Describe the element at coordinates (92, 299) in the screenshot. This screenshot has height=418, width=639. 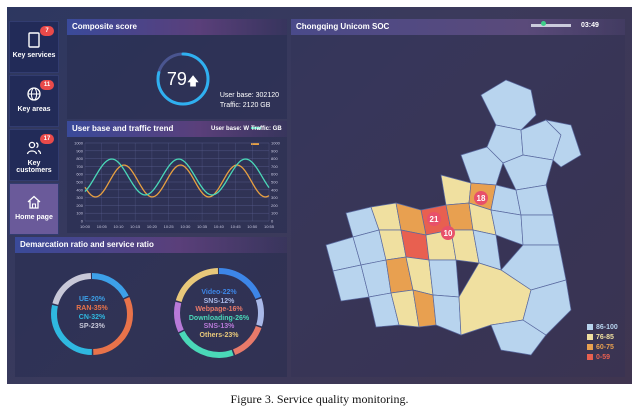
I see `ring-label: UE-20%` at that location.